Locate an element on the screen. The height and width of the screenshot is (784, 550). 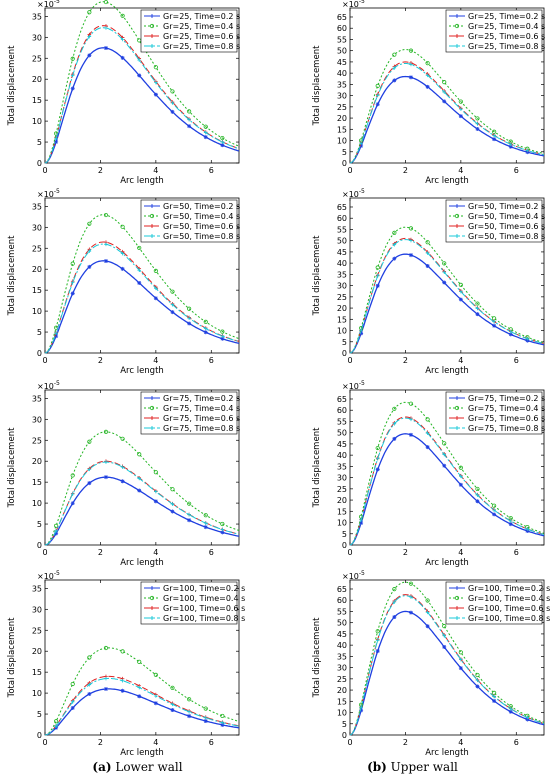
y-tick-label: 20 is located at coordinates (342, 118).